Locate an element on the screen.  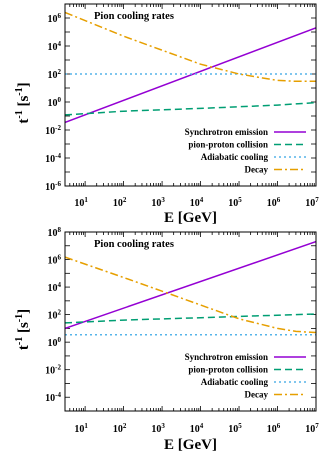
y-tick-label: 10⁻⁶ is located at coordinates (53, 186).